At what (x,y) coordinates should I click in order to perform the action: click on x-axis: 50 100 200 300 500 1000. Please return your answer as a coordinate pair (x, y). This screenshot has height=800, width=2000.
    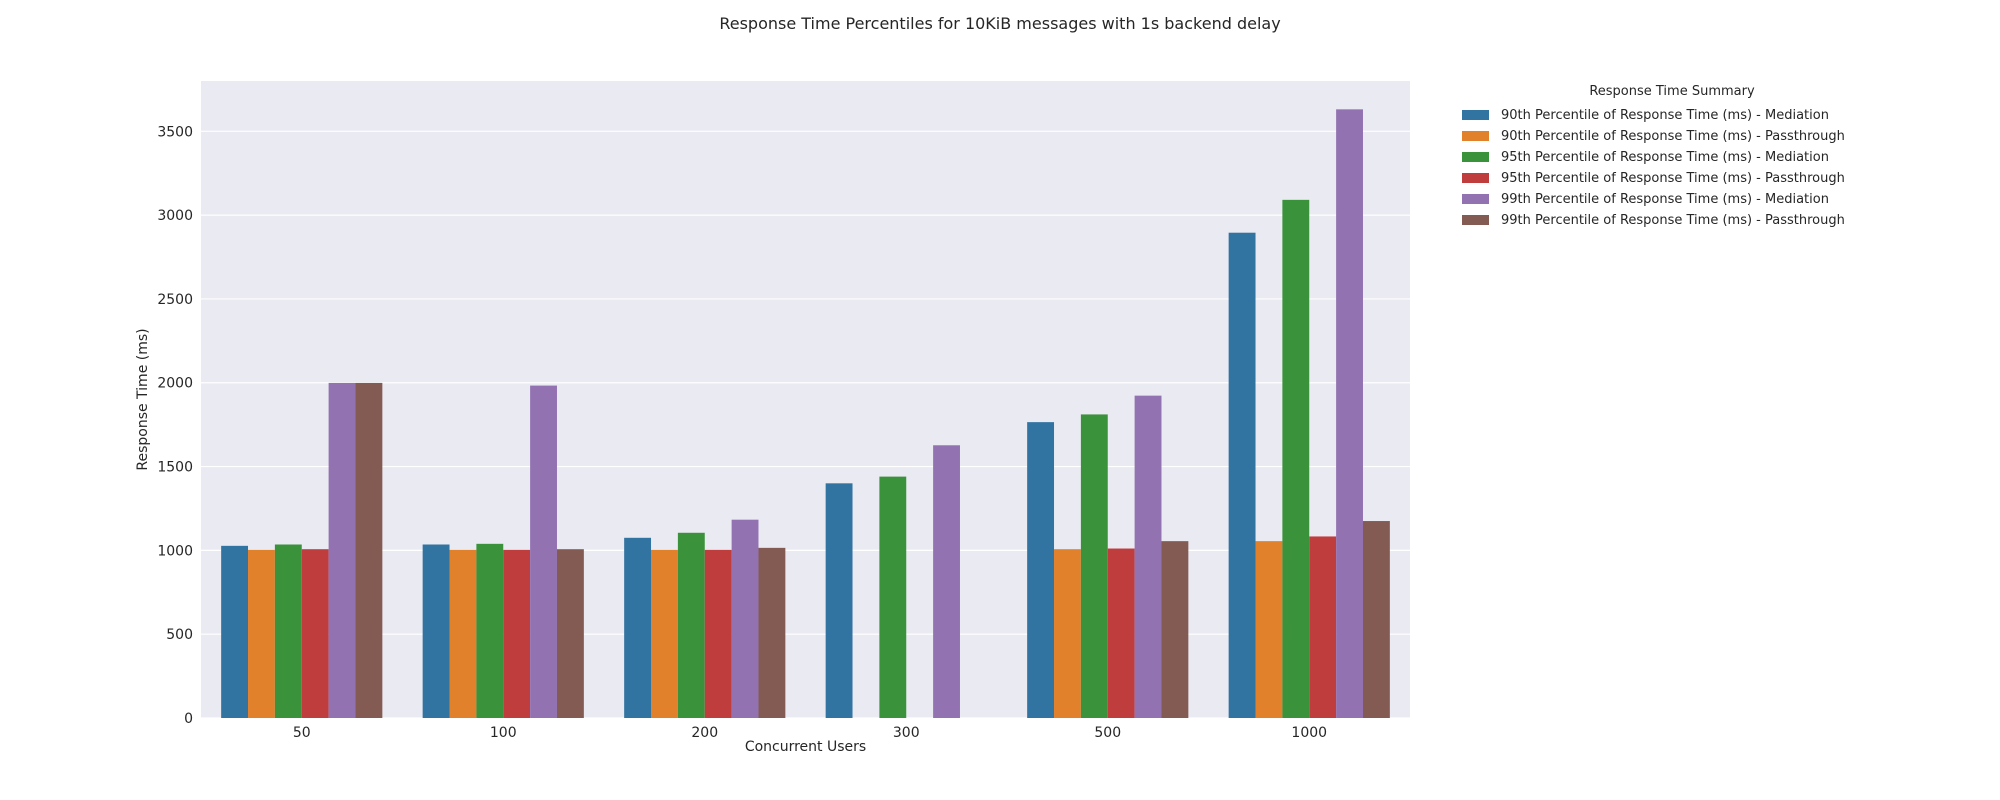
    Looking at the image, I should click on (810, 733).